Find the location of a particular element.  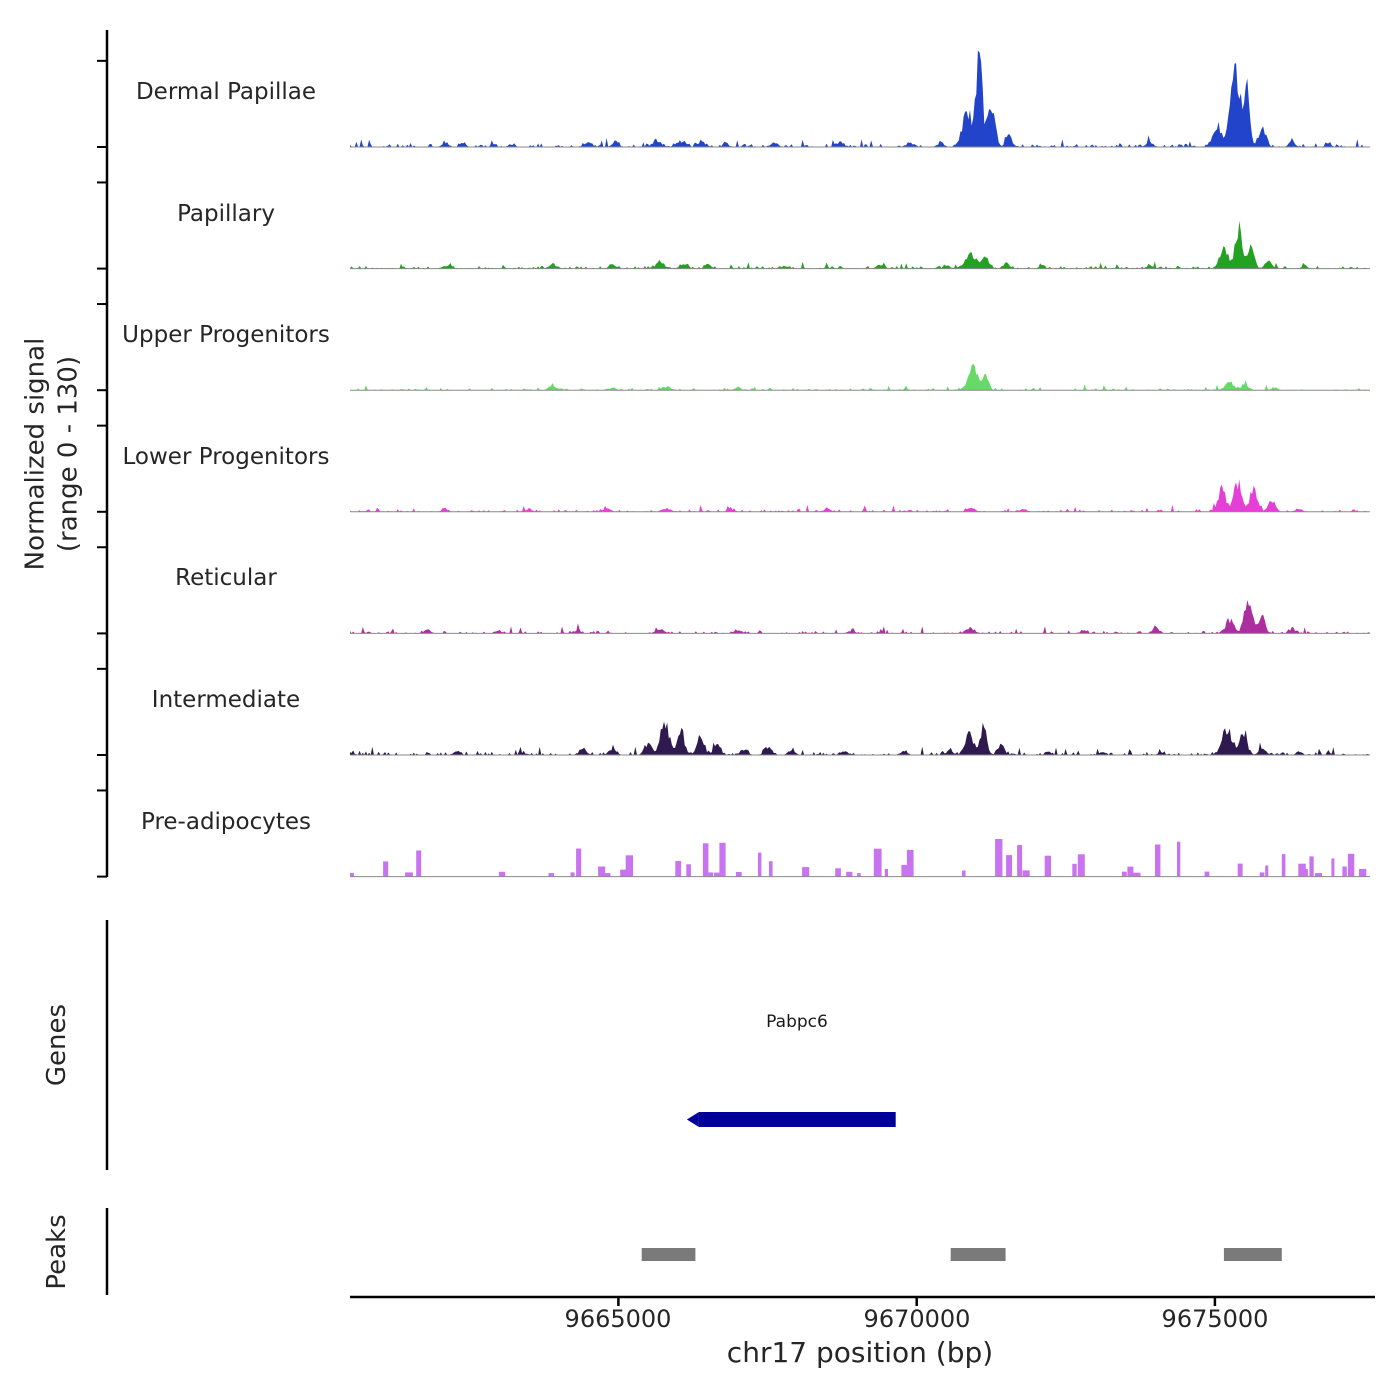

track-label-lower-progenitors: Lower Progenitors is located at coordinates (226, 457).